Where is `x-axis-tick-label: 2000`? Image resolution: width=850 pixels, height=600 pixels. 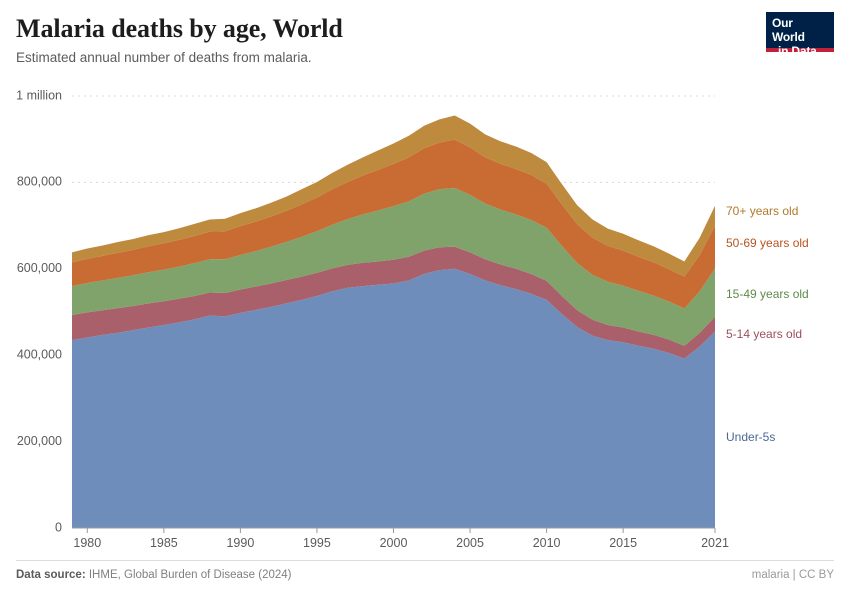
x-axis-tick-label: 2000 is located at coordinates (394, 543).